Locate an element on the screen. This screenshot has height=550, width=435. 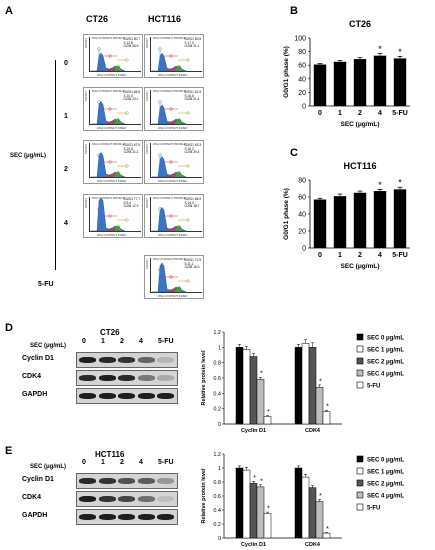
histogram-stat-line: G0/G1 67.9 is located at coordinates (131, 145).